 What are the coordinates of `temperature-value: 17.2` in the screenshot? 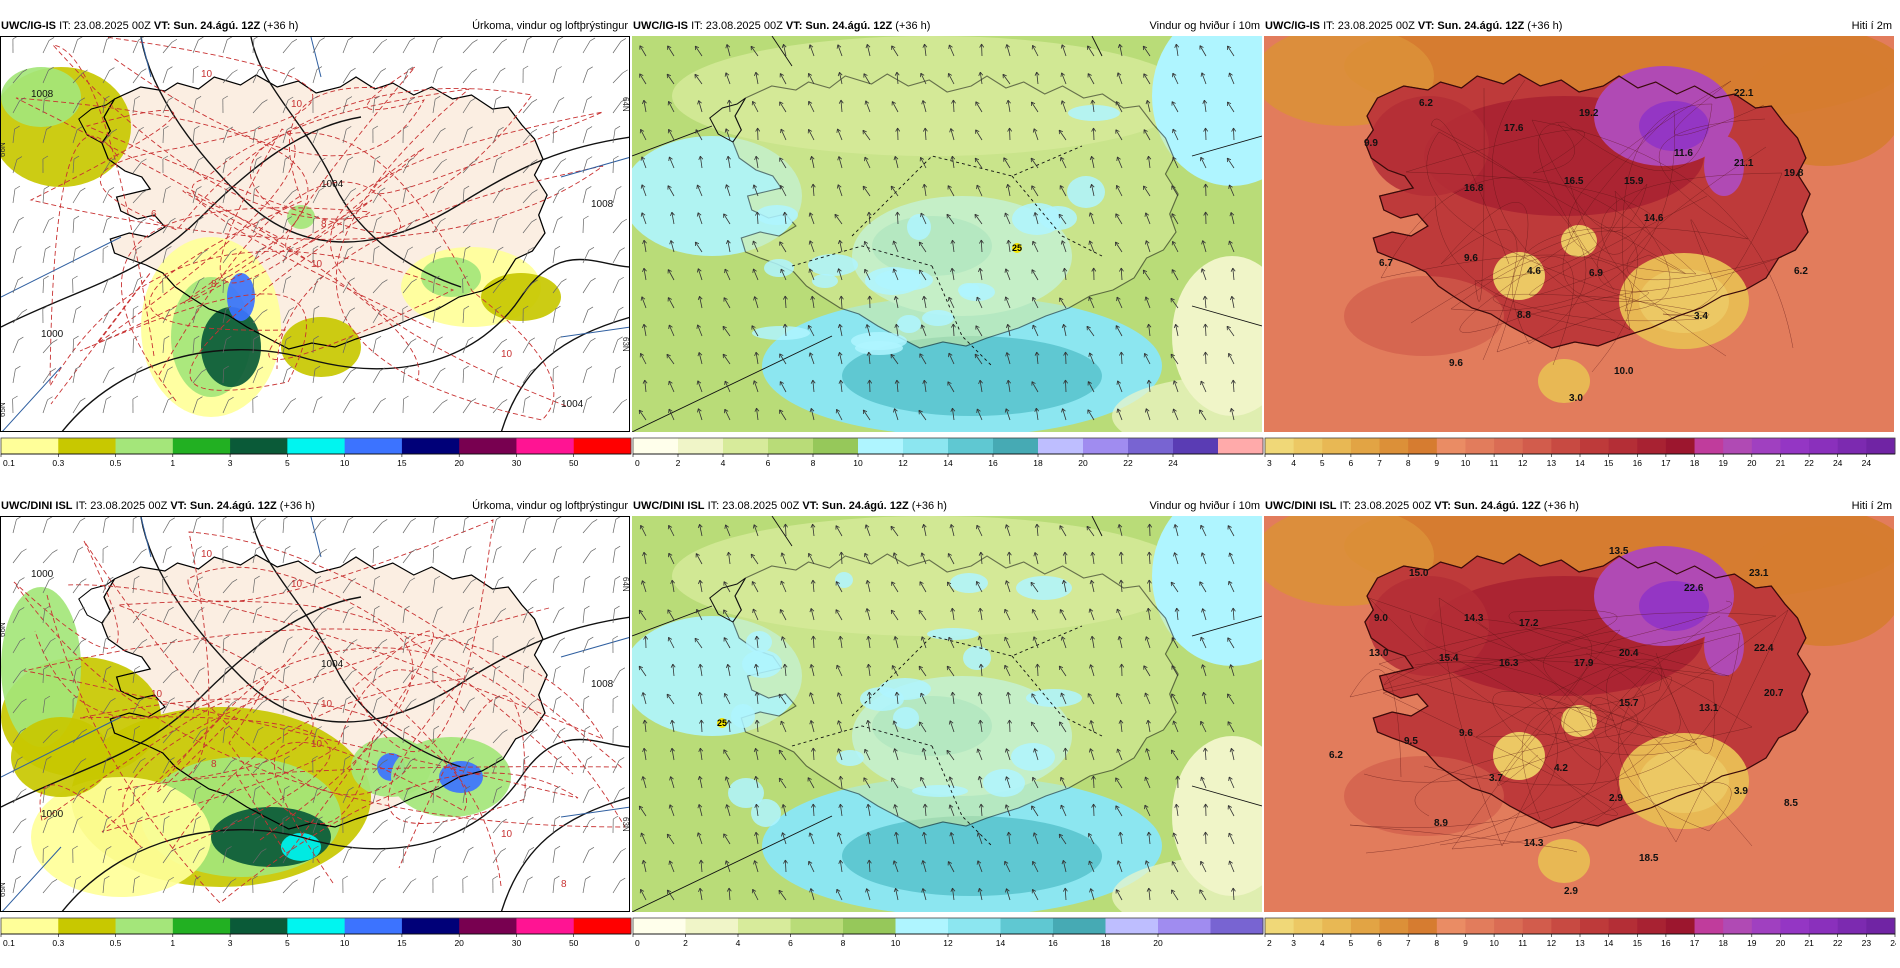 It's located at (1529, 623).